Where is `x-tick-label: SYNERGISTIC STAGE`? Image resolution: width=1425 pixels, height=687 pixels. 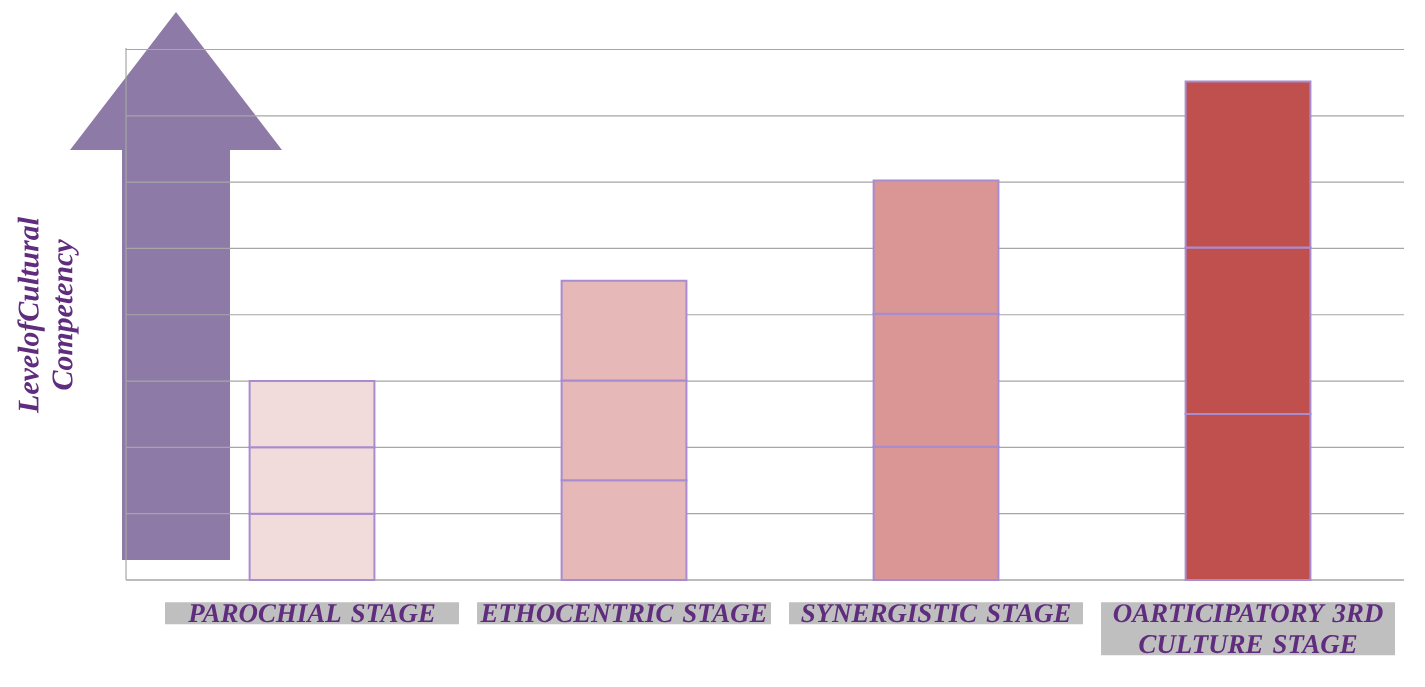 x-tick-label: SYNERGISTIC STAGE is located at coordinates (936, 613).